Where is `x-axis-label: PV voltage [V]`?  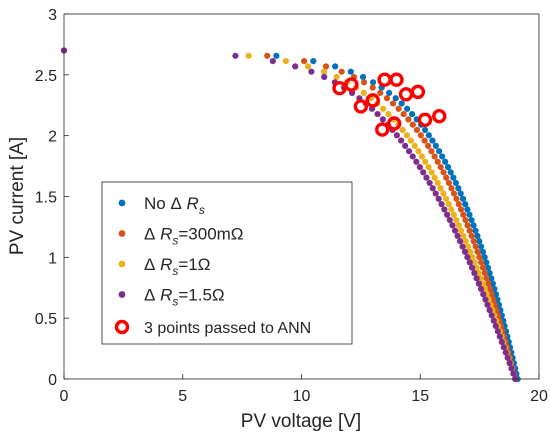
x-axis-label: PV voltage [V] is located at coordinates (301, 421).